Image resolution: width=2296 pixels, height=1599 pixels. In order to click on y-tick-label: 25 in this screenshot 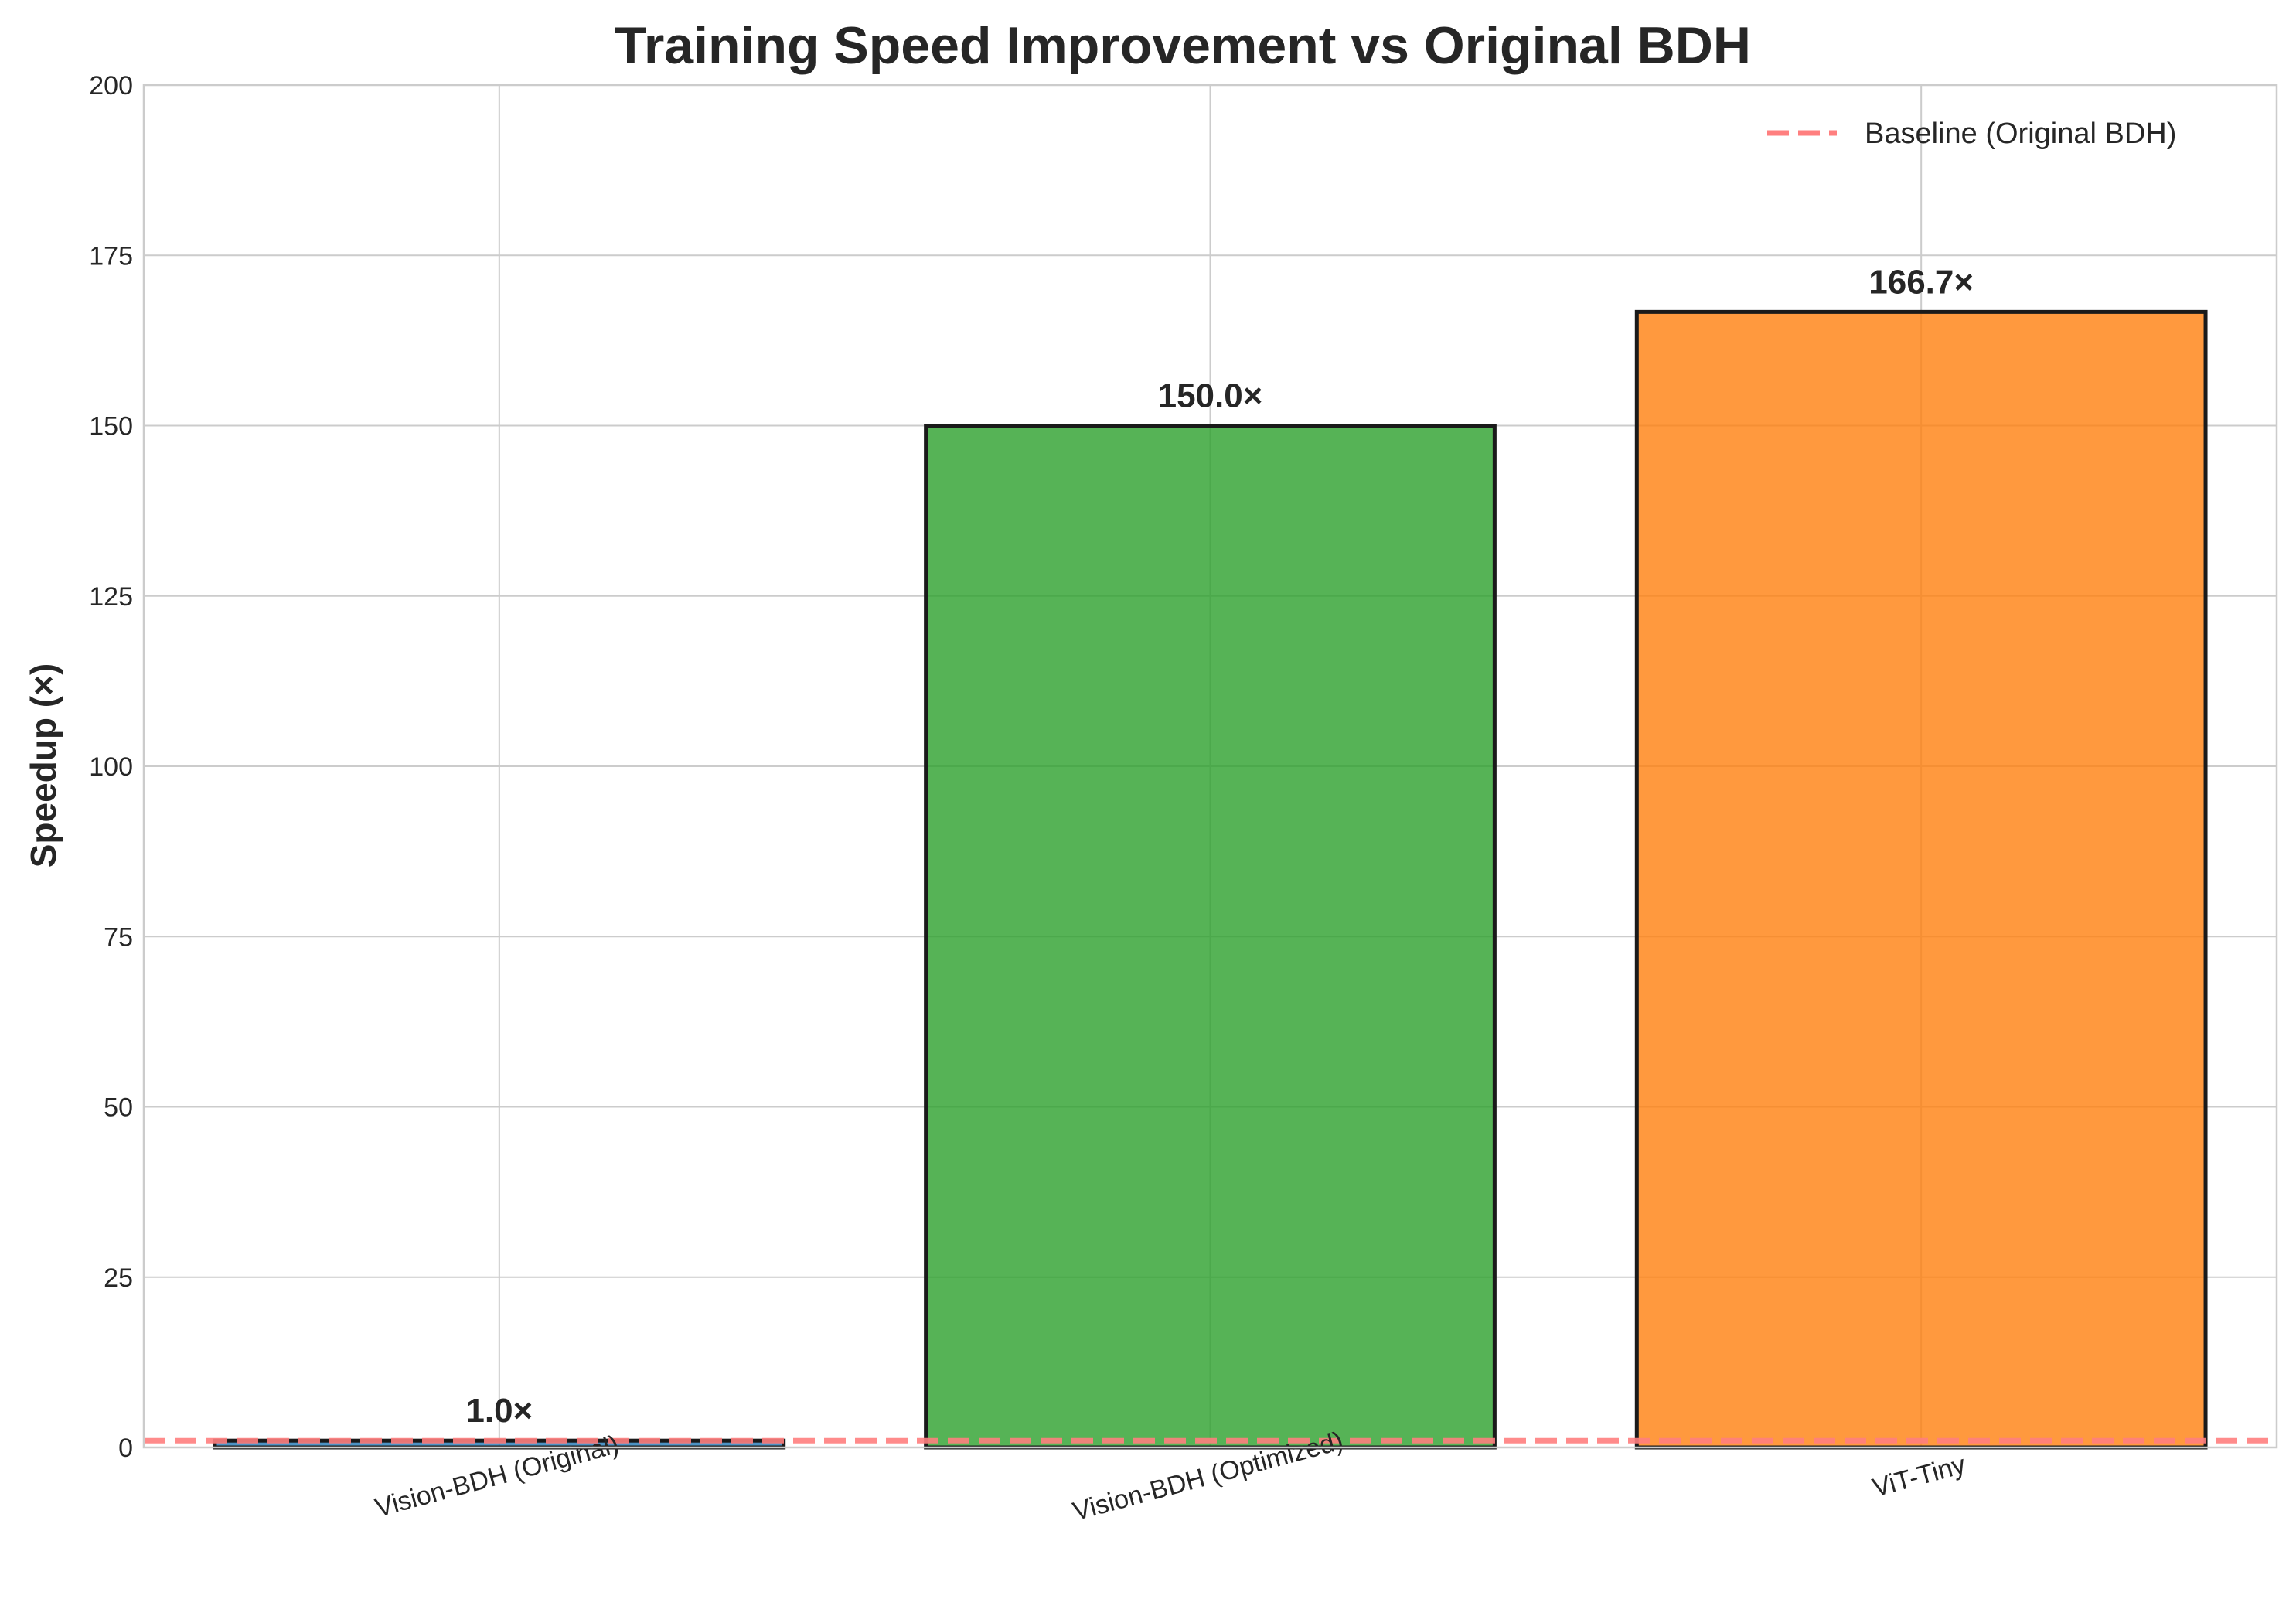, I will do `click(118, 1278)`.